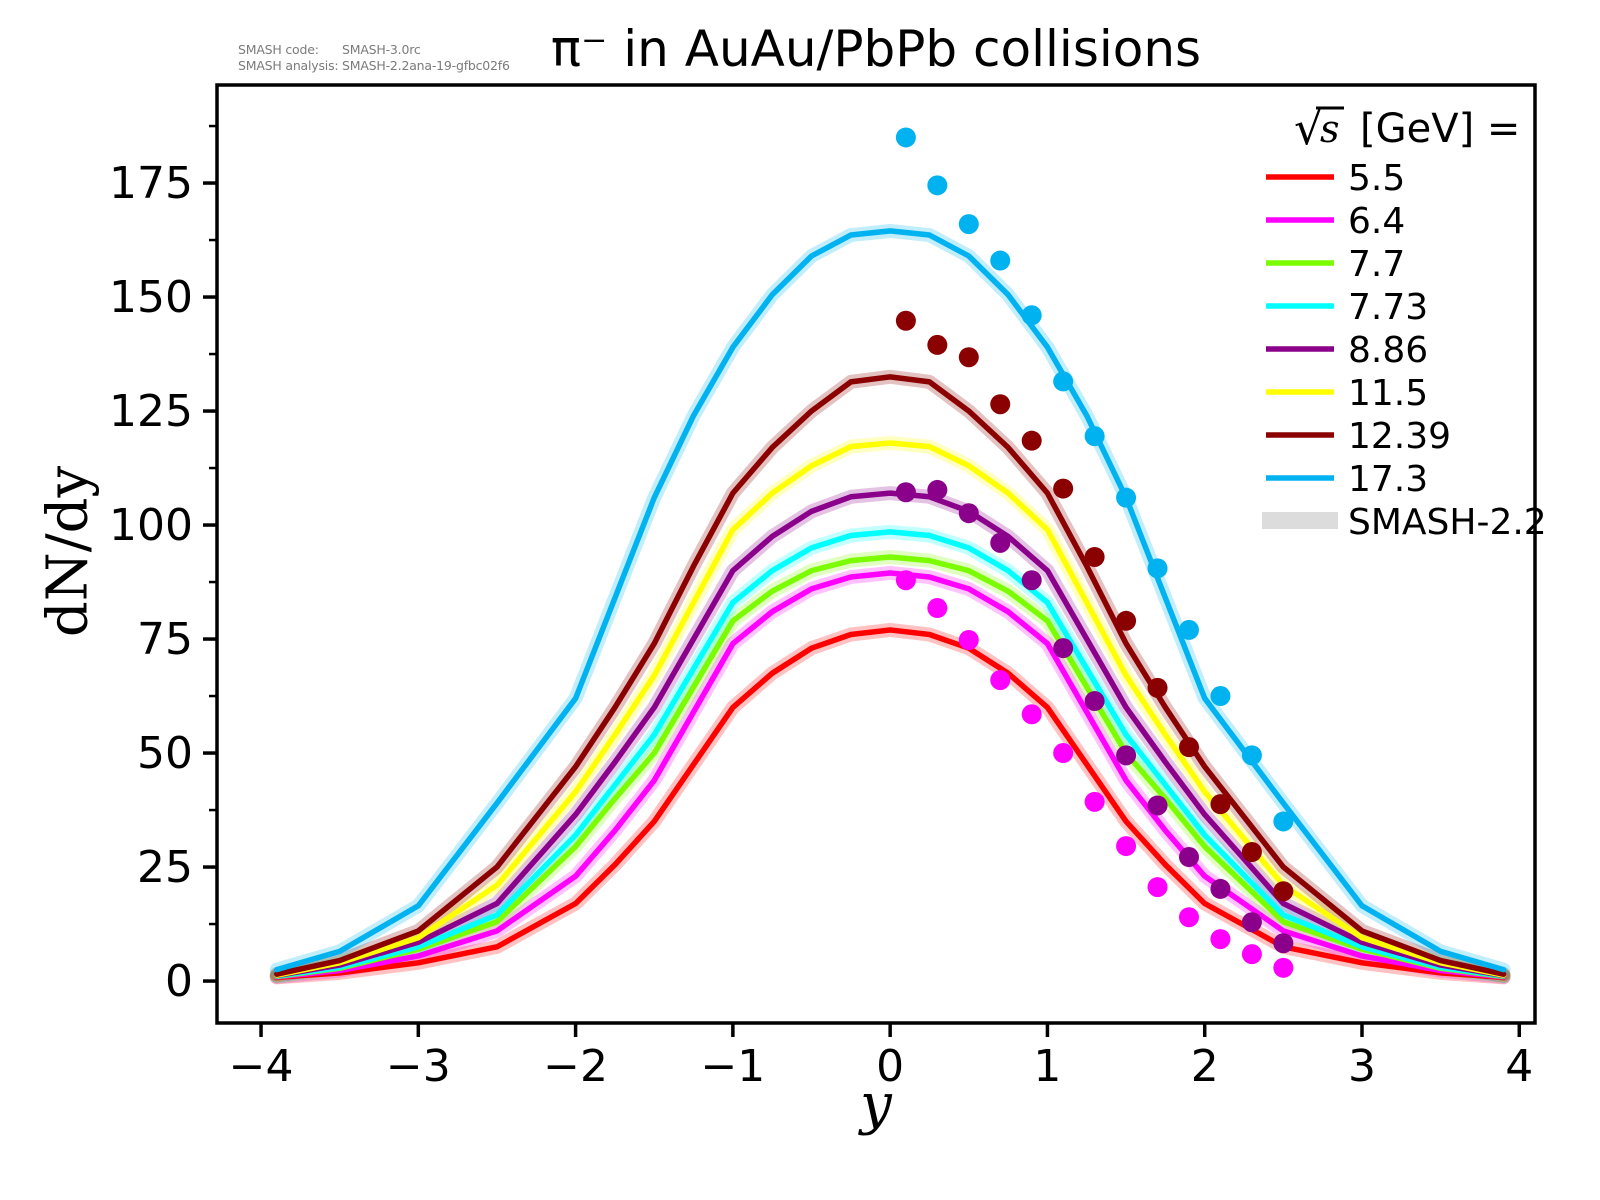 The image size is (1600, 1200). Describe the element at coordinates (1300, 520) in the screenshot. I see `legend-swatch-band` at that location.